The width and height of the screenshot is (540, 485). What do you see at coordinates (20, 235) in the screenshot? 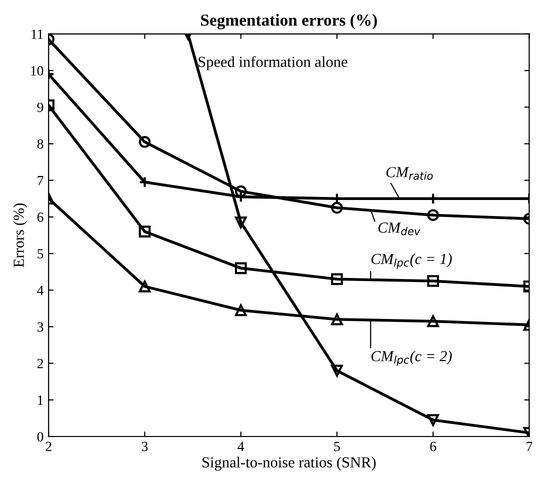
I see `y-axis-title: Errors (%)` at bounding box center [20, 235].